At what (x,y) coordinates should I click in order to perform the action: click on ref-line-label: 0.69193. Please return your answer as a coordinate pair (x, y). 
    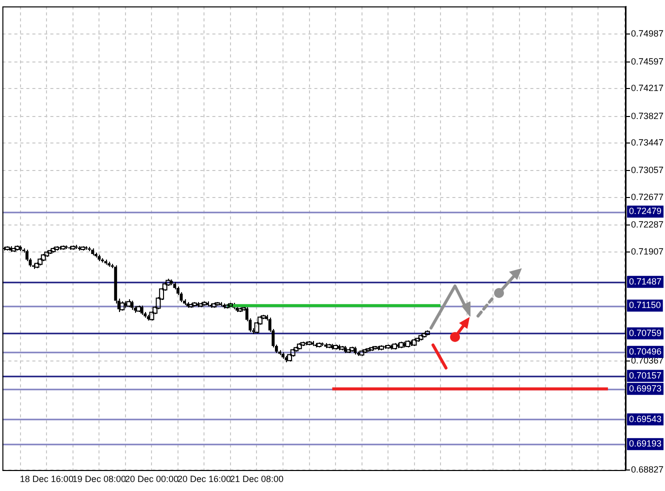
    Looking at the image, I should click on (645, 443).